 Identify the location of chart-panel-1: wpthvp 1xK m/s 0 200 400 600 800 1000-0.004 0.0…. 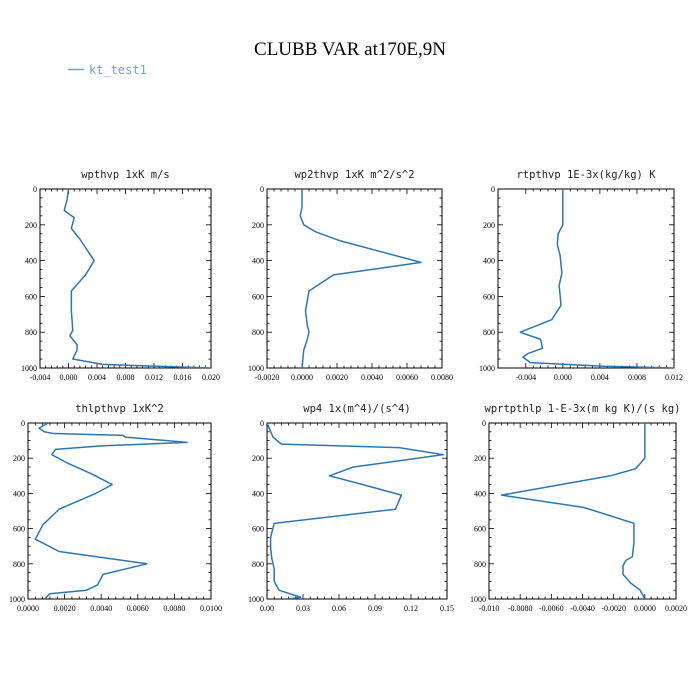
(120, 275).